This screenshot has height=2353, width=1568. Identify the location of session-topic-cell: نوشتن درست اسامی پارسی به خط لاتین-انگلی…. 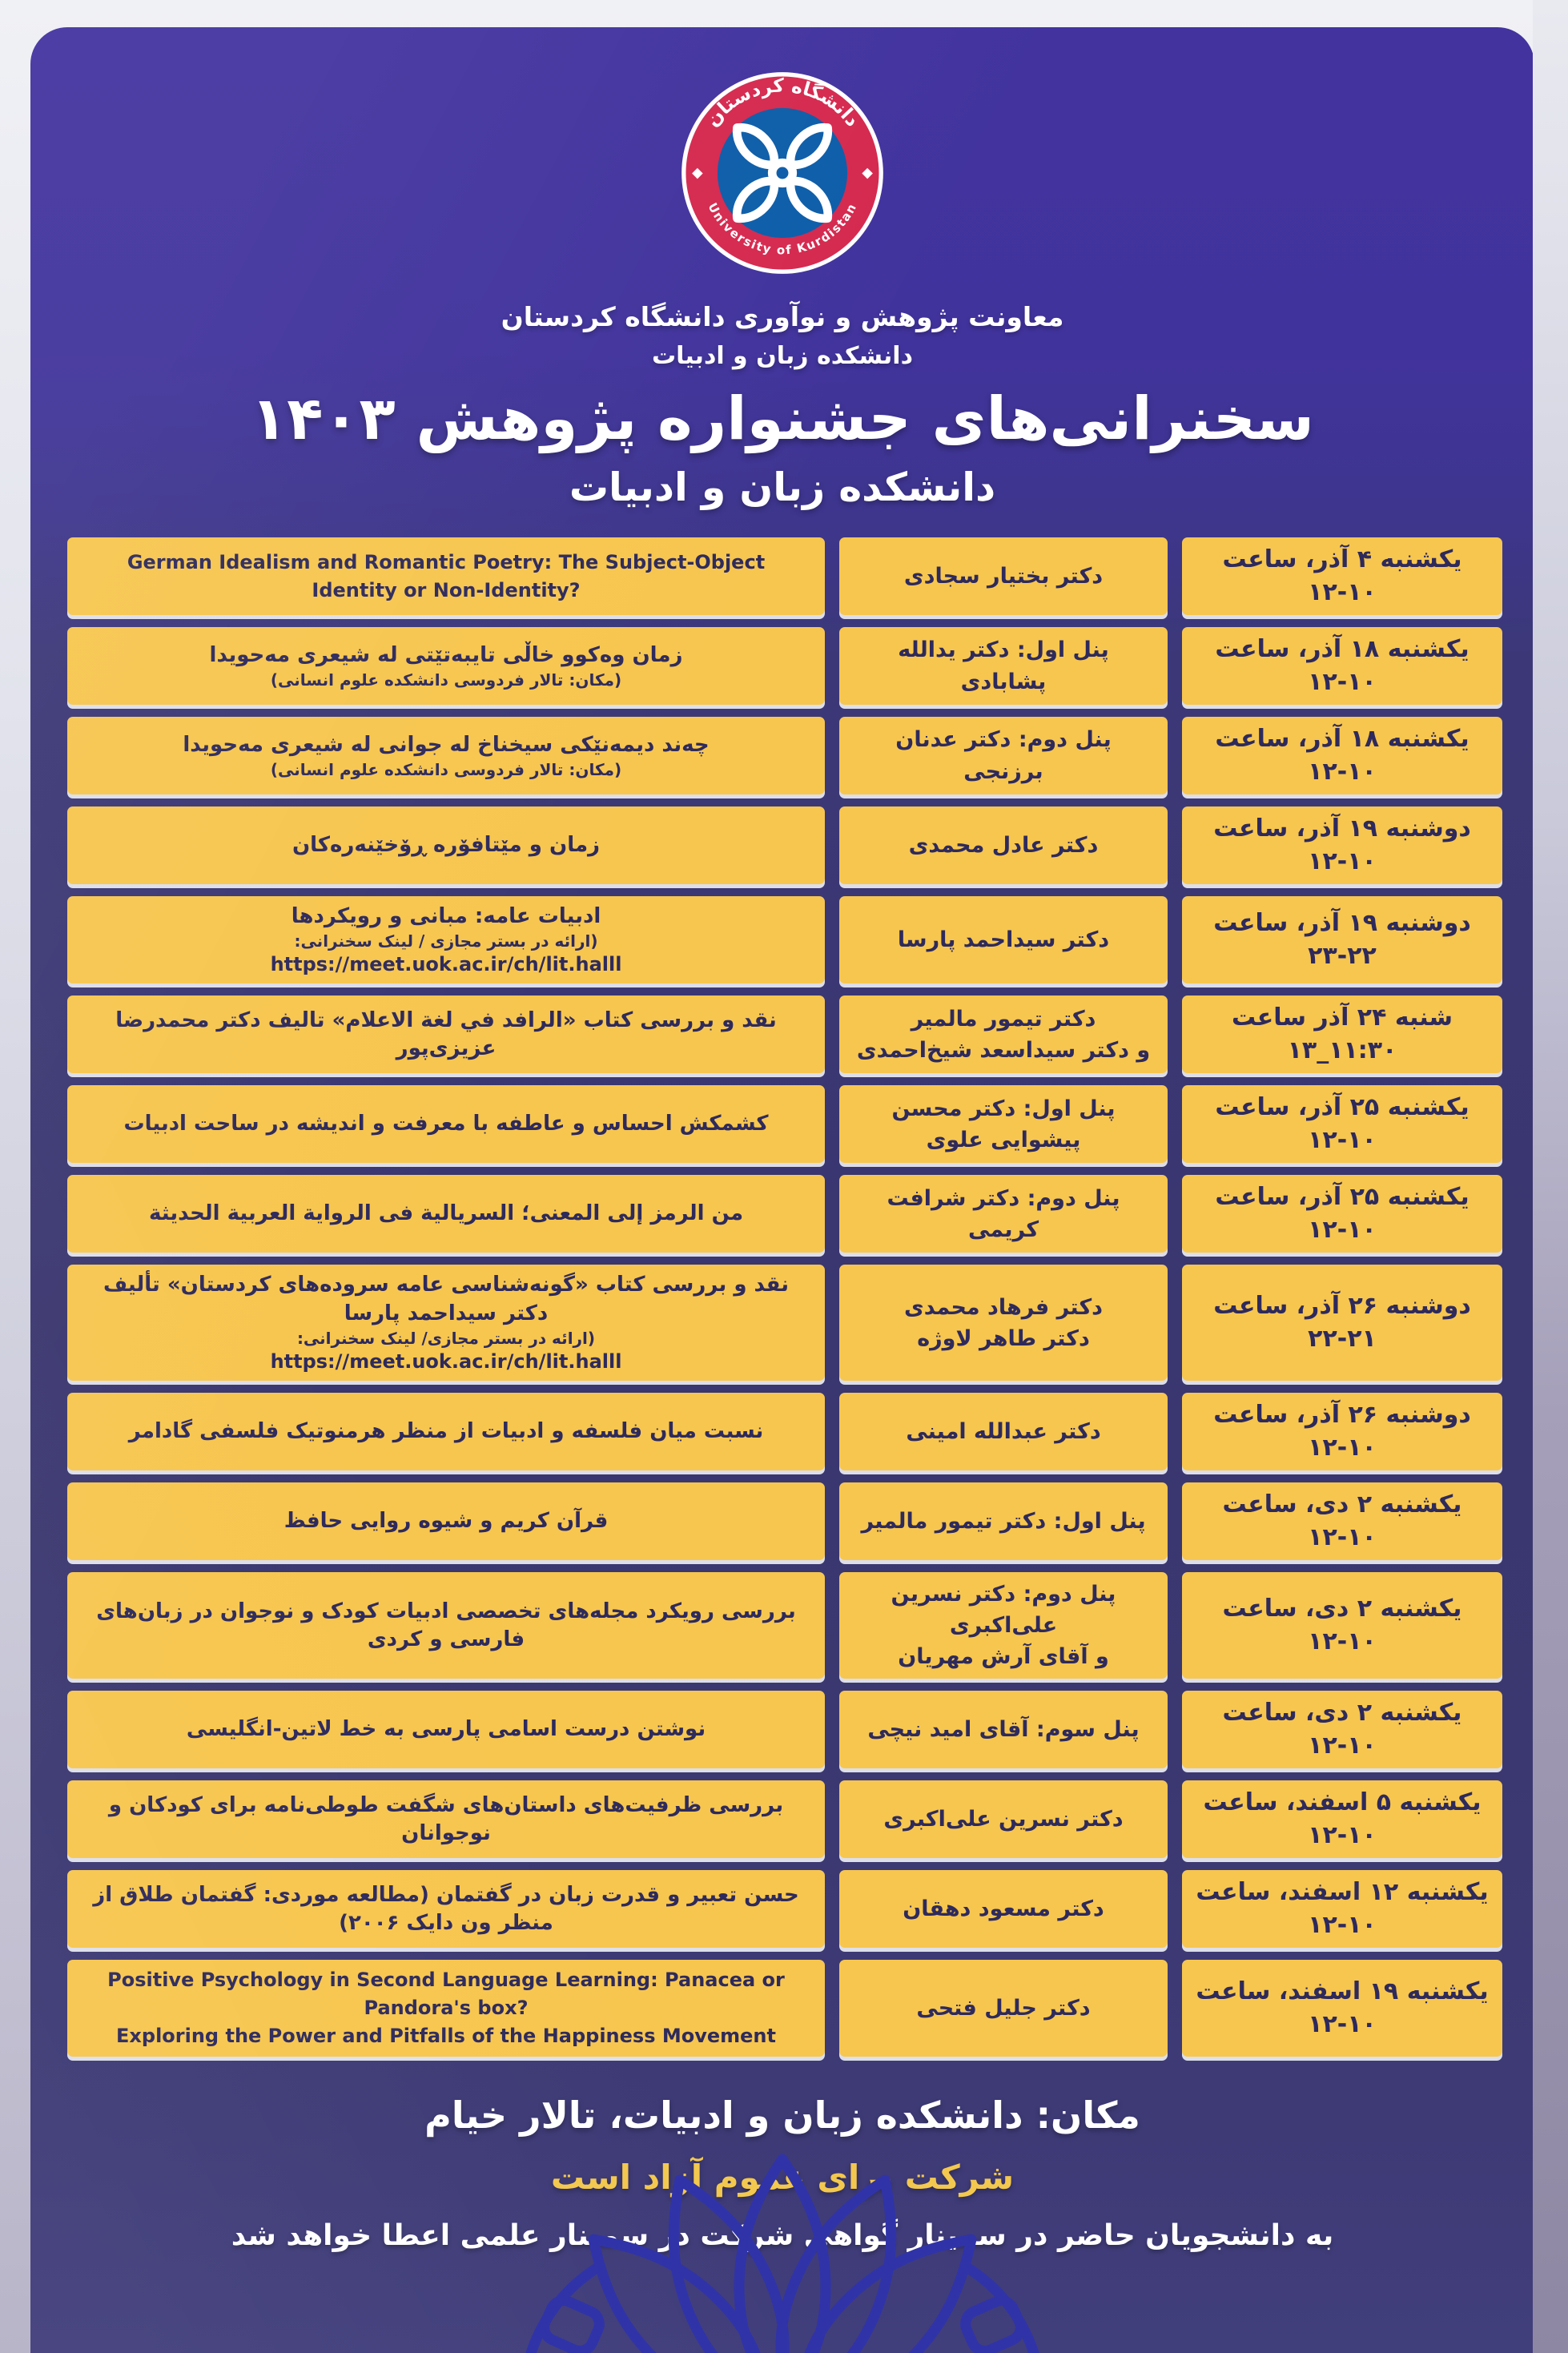
(446, 1730).